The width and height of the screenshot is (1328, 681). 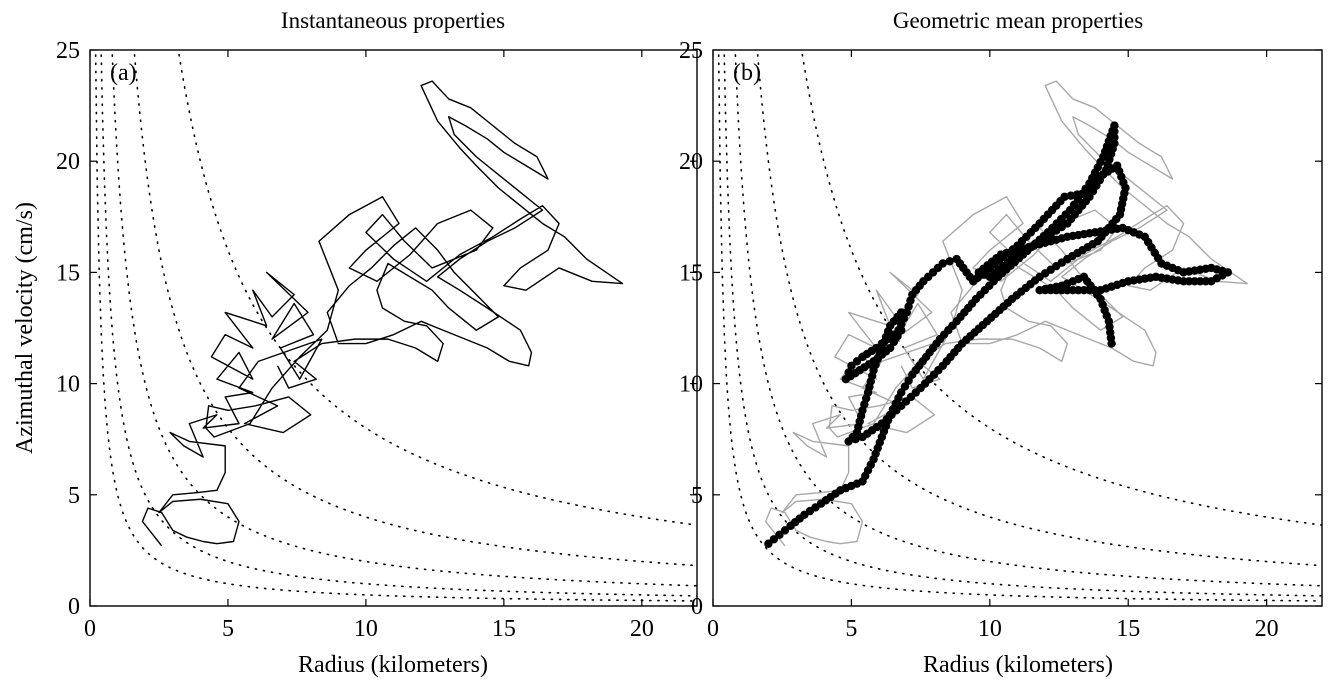 What do you see at coordinates (25, 328) in the screenshot?
I see `y-axis-label: Azimuthal velocity (cm/s)` at bounding box center [25, 328].